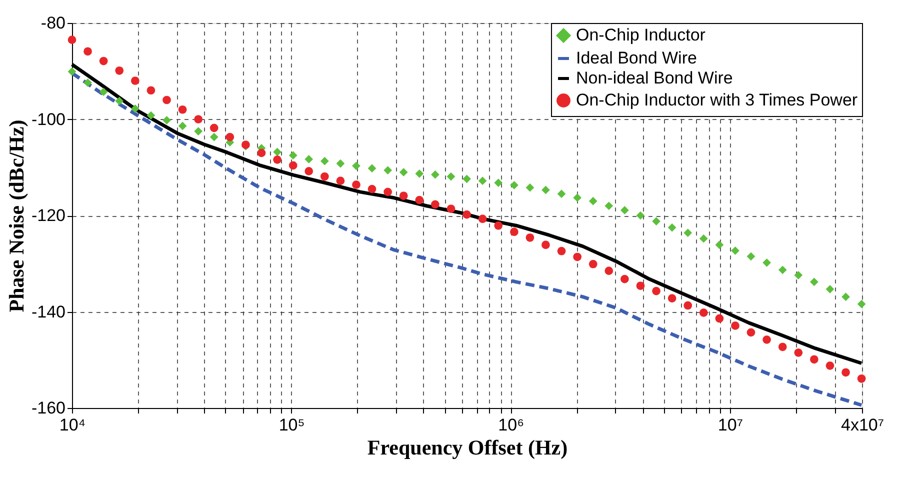 Image resolution: width=907 pixels, height=484 pixels. Describe the element at coordinates (717, 100) in the screenshot. I see `legend-label: On-Chip Inductor with 3 Times Power` at that location.